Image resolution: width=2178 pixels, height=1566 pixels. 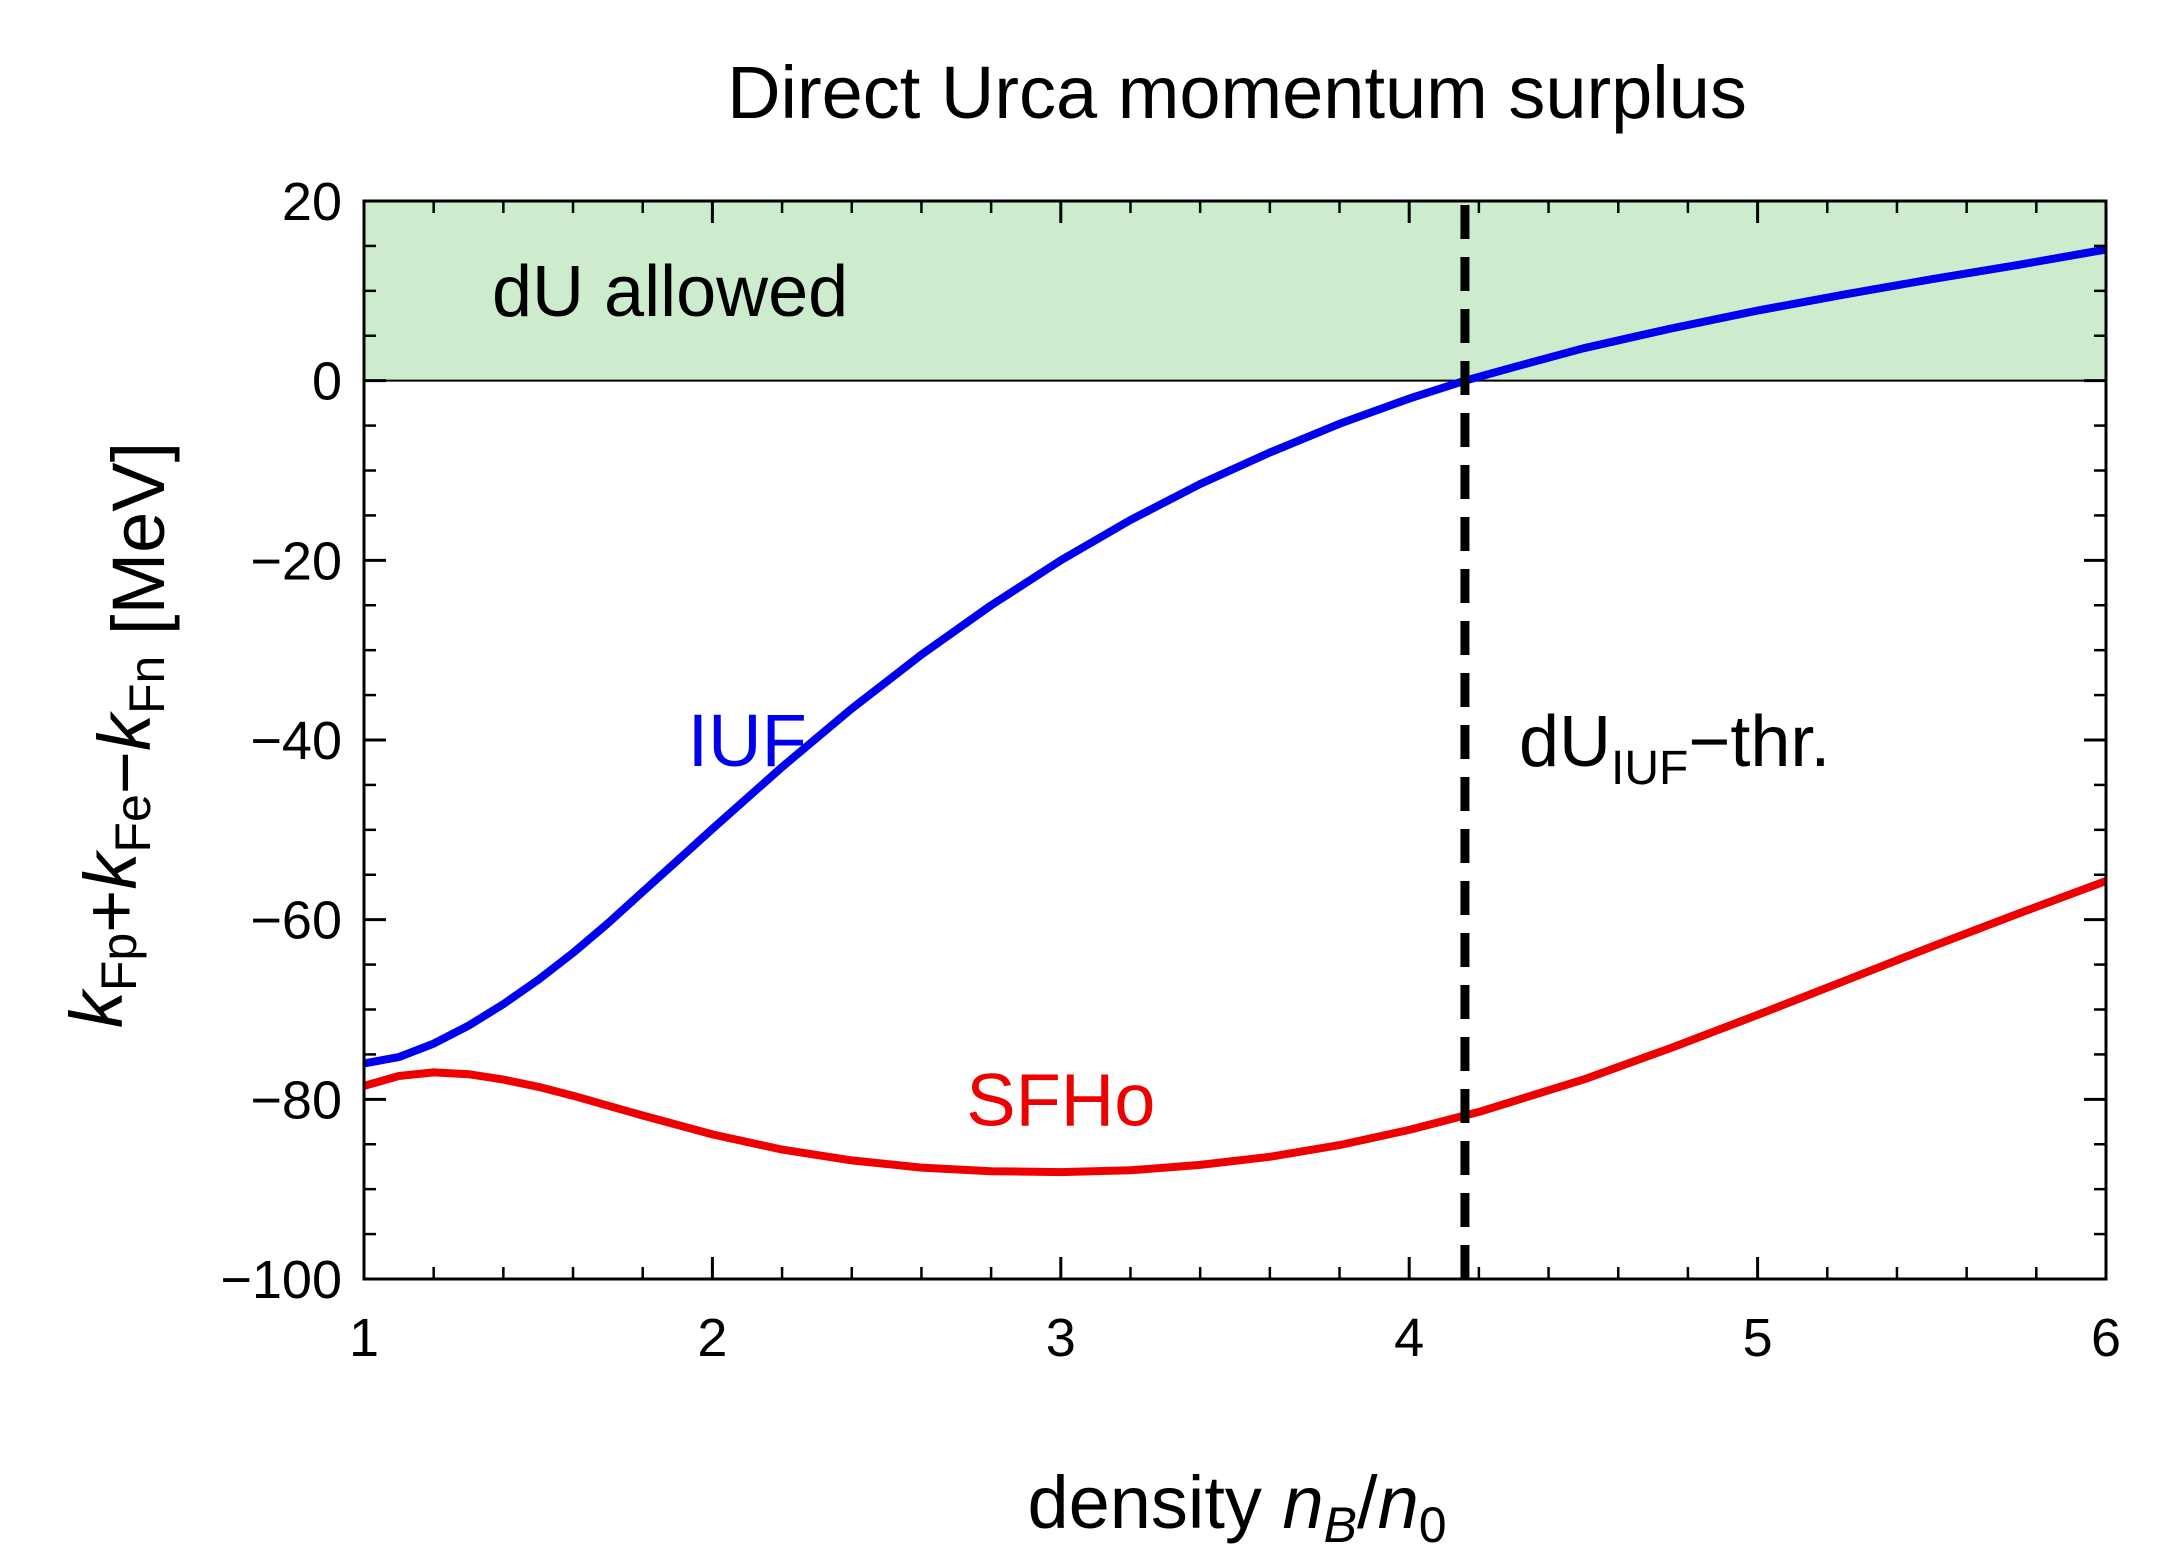 I want to click on x-axis-label-prefix: density, so click(x=1154, y=1502).